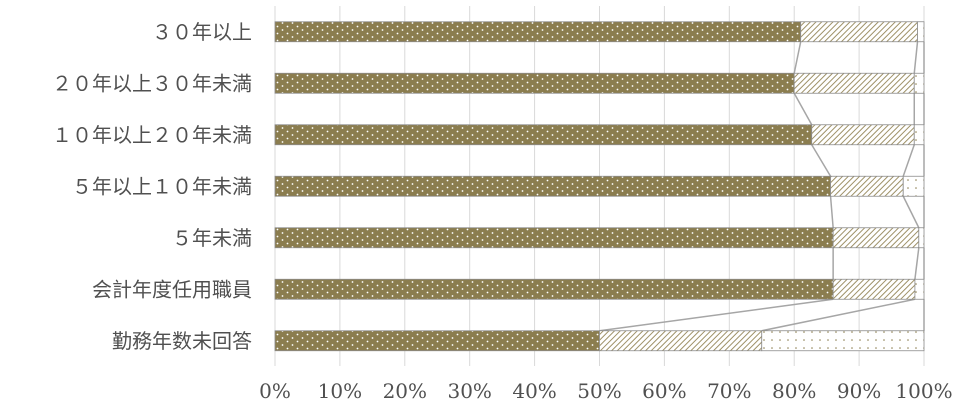 This screenshot has width=956, height=407. What do you see at coordinates (794, 391) in the screenshot?
I see `x-tick-label: 80%` at bounding box center [794, 391].